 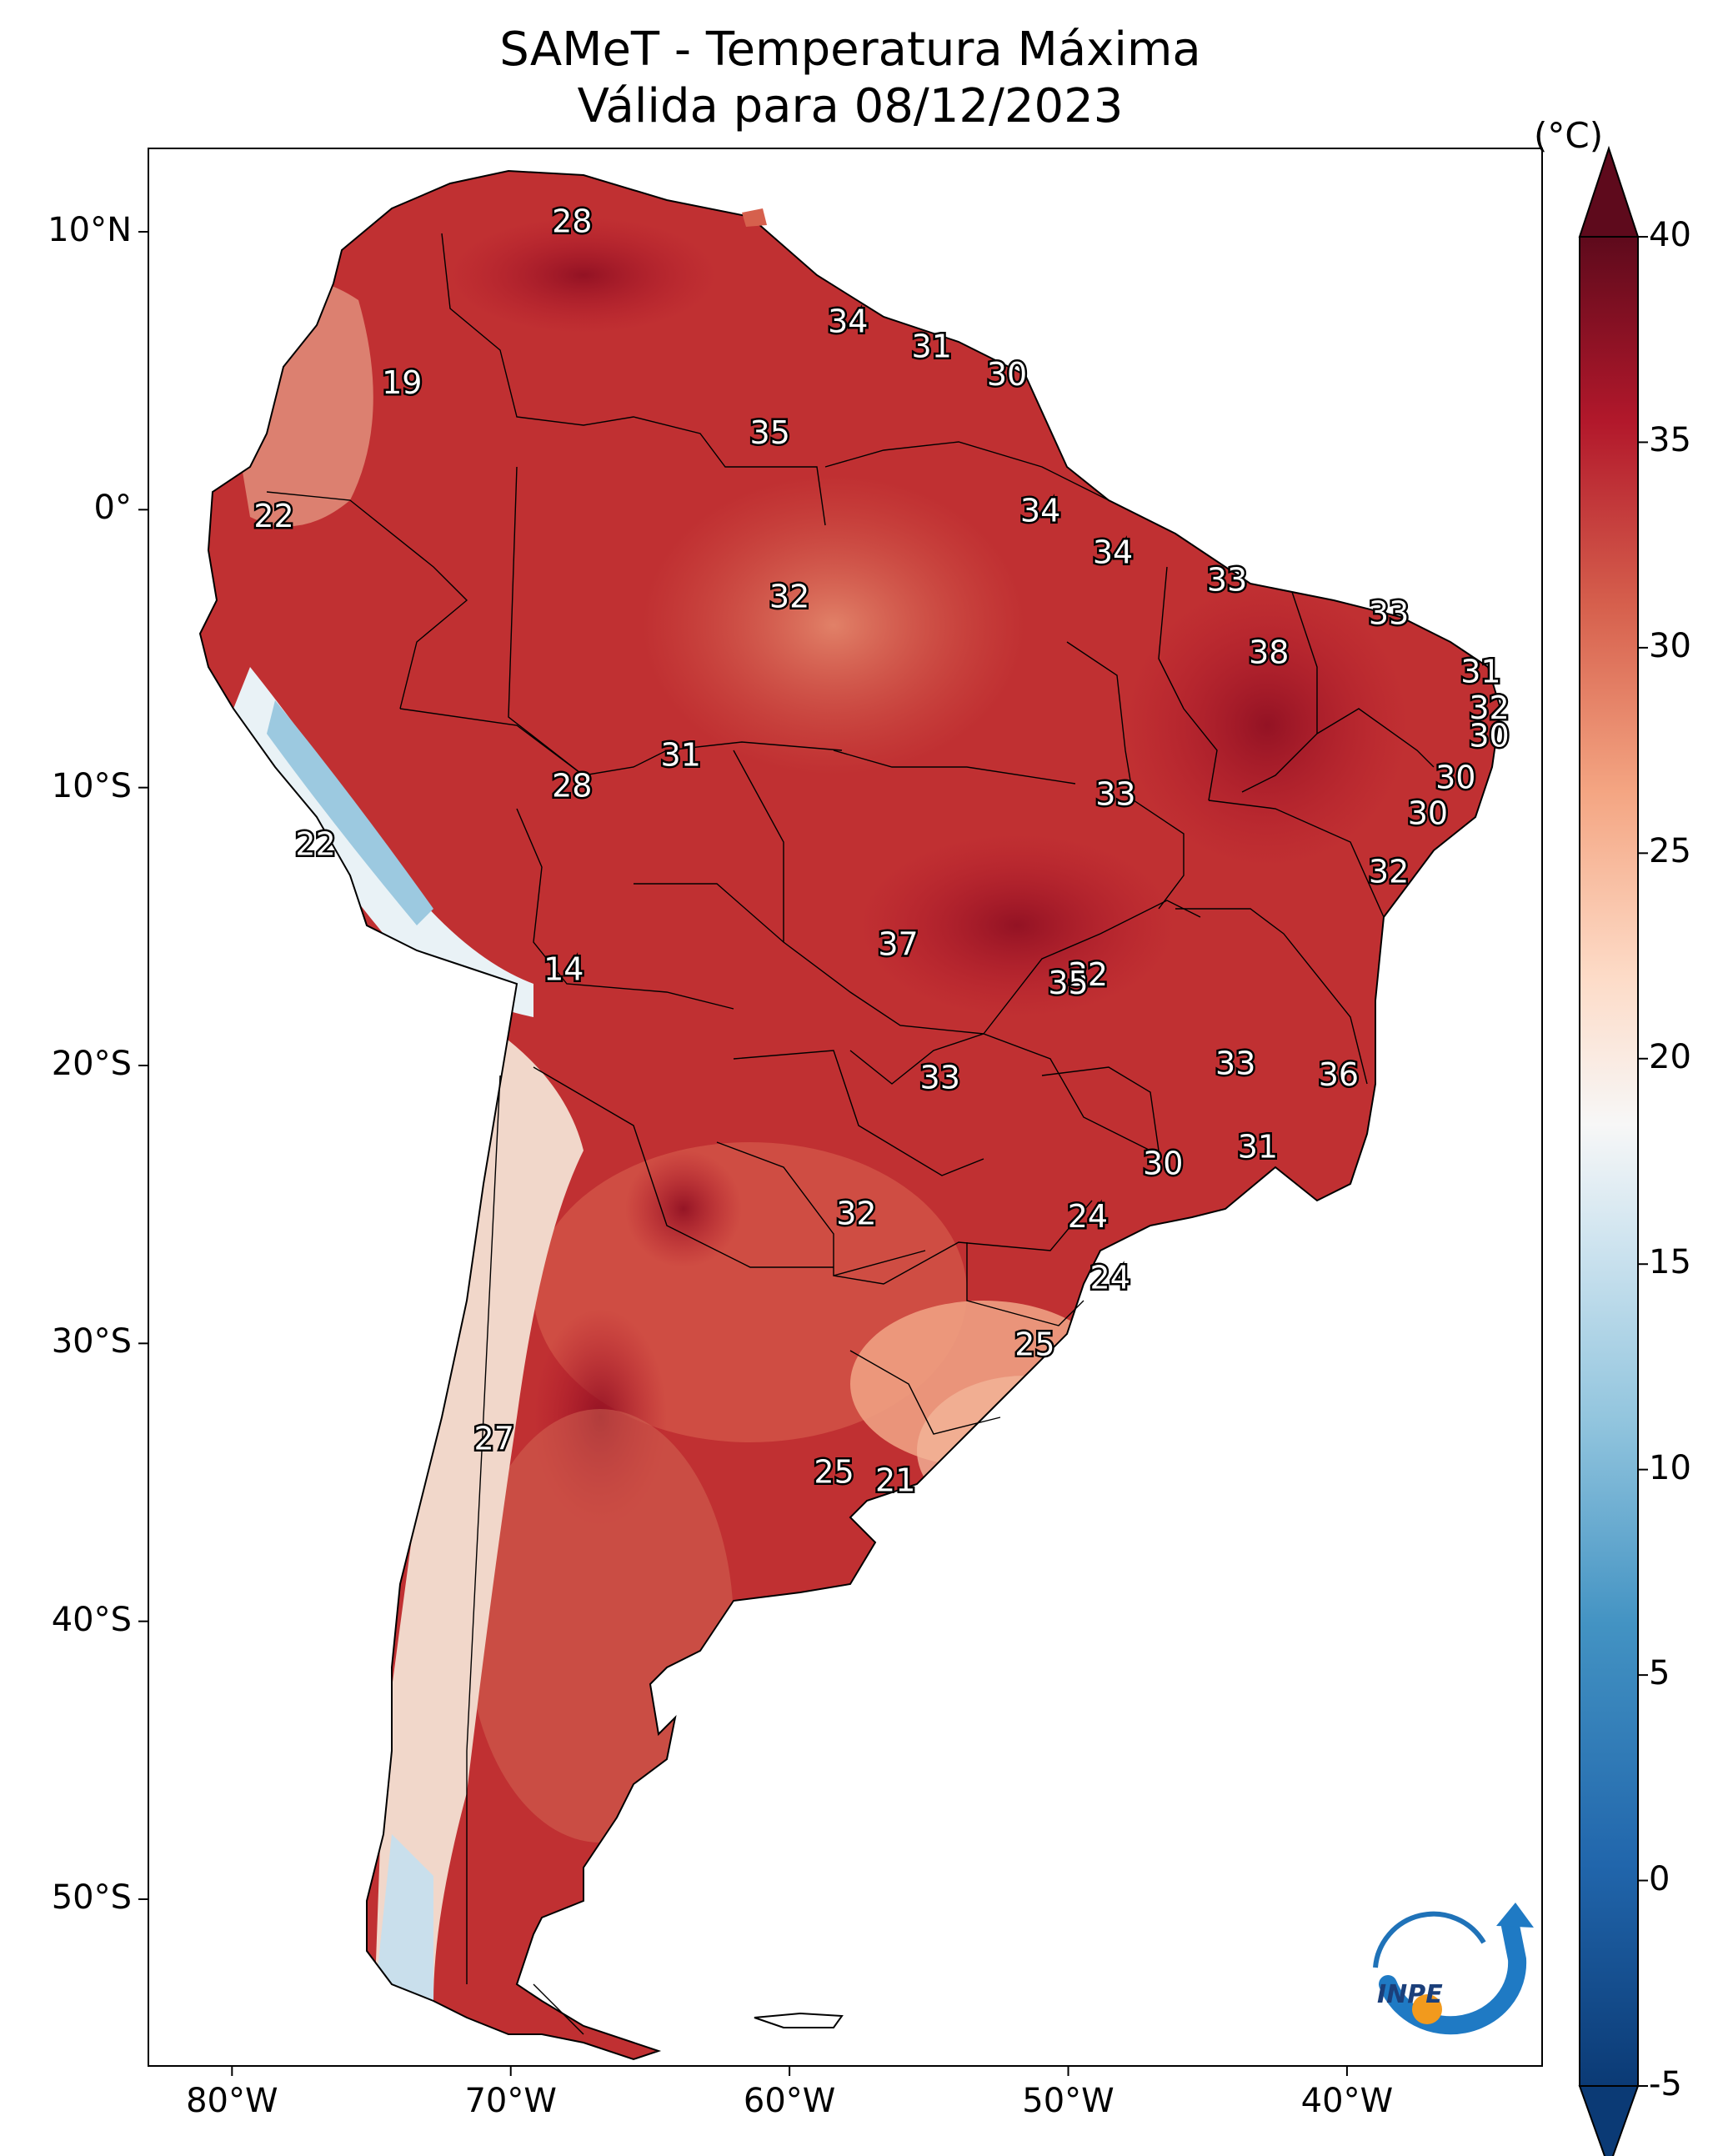 I want to click on colorbar-tick-label: 0, so click(x=1659, y=1878).